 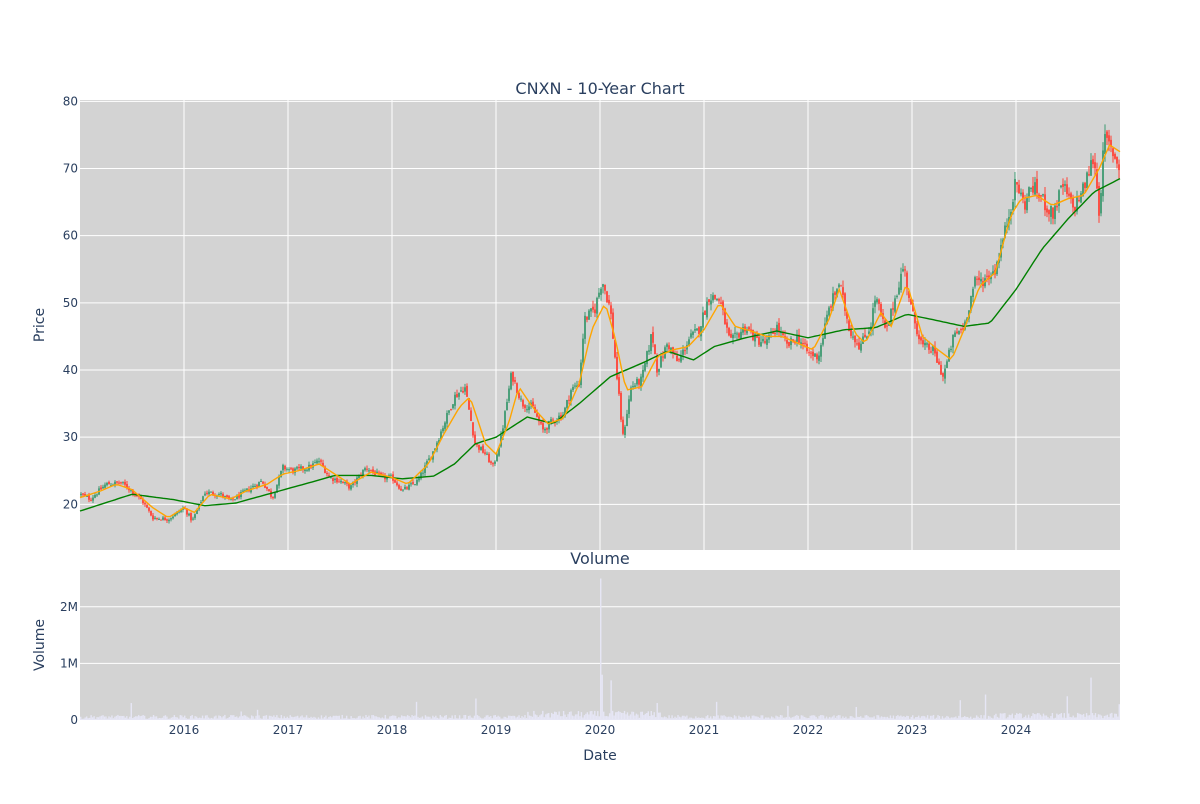 What do you see at coordinates (70, 504) in the screenshot?
I see `price-y-tick-label: 20` at bounding box center [70, 504].